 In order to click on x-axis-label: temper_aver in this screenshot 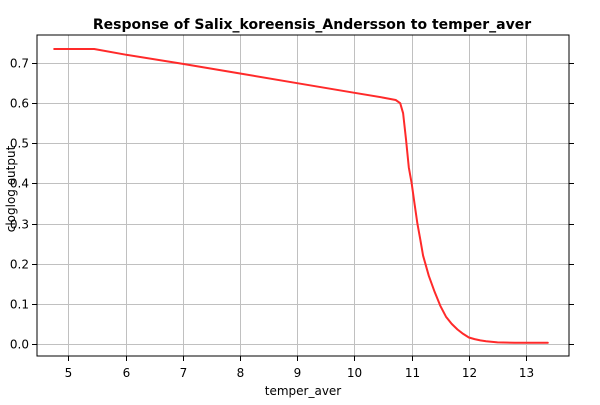, I will do `click(303, 391)`.